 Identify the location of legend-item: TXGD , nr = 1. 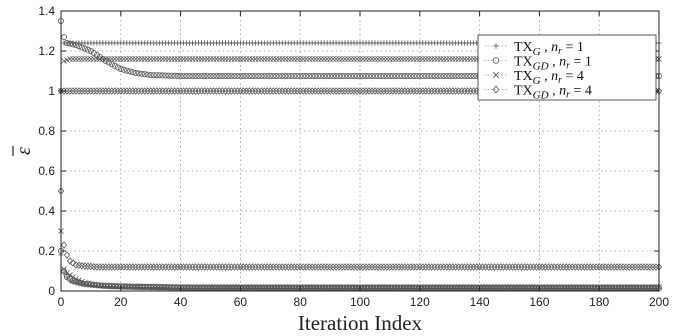
(538, 64).